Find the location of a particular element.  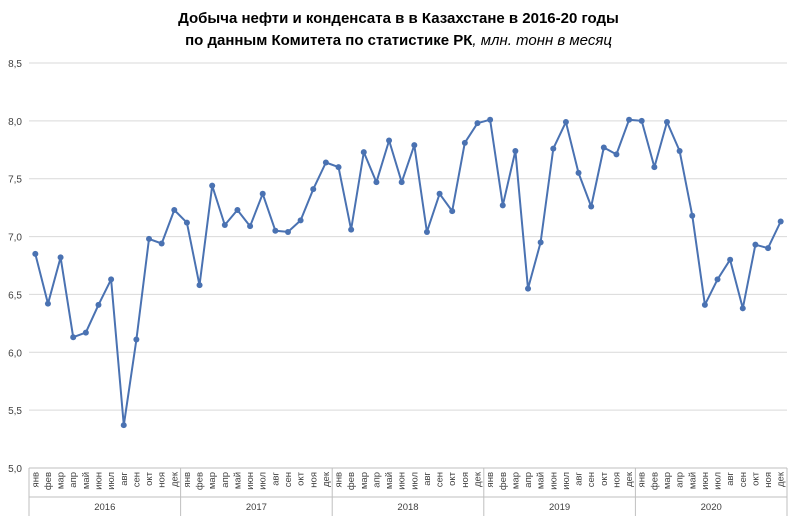

year-label: 2017 is located at coordinates (256, 507).